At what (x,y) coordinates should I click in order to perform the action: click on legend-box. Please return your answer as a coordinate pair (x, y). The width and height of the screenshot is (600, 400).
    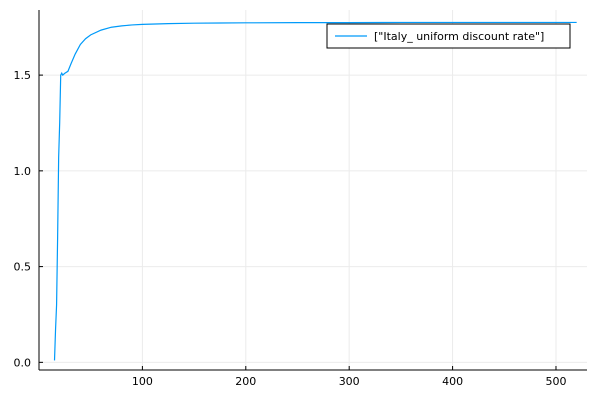
    Looking at the image, I should click on (448, 36).